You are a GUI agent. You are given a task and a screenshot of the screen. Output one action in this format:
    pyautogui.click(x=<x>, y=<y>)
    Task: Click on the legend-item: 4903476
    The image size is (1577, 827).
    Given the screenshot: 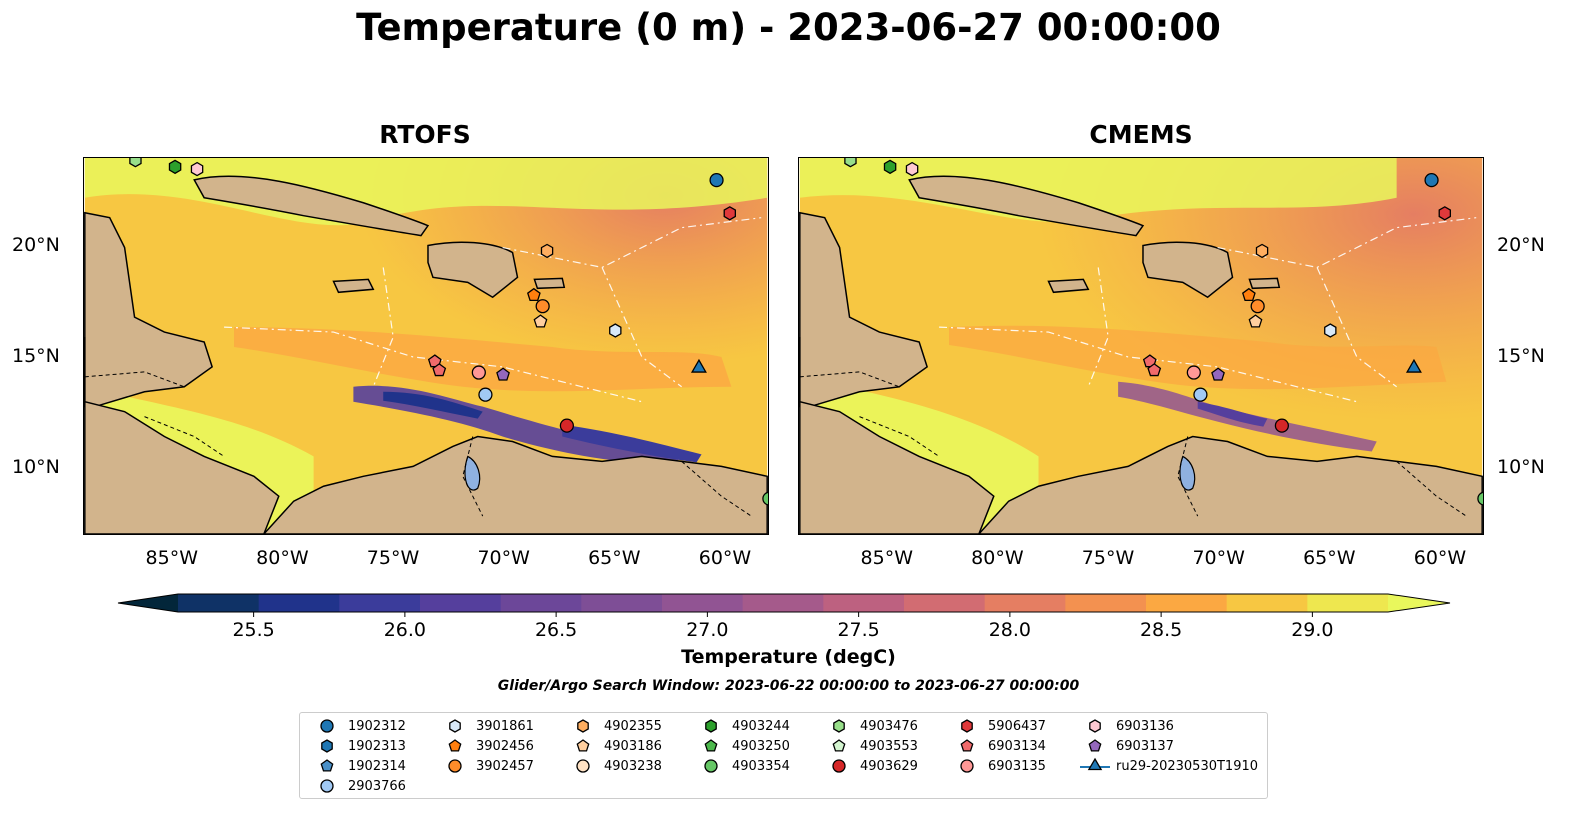 What is the action you would take?
    pyautogui.click(x=871, y=726)
    